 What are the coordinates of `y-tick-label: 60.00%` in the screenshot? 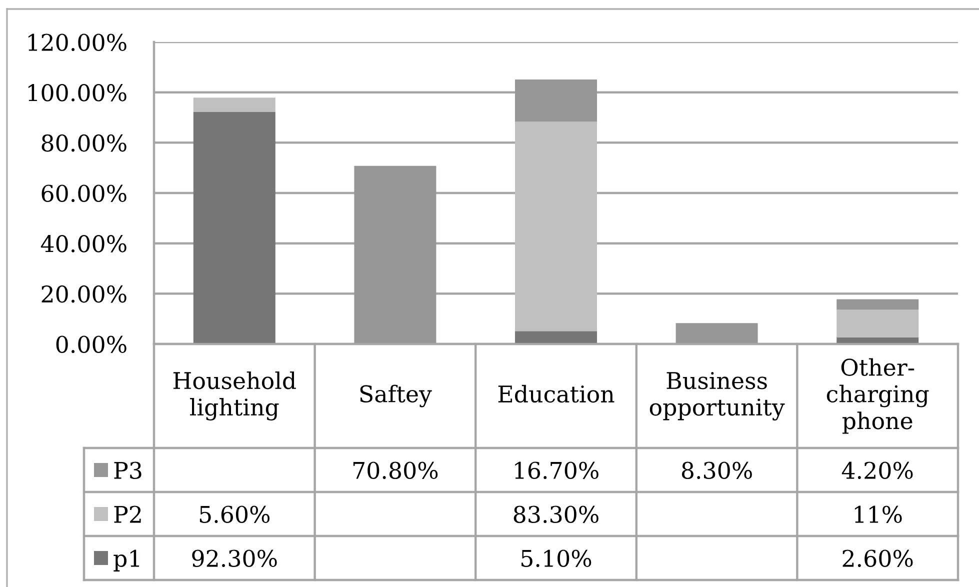 It's located at (84, 193).